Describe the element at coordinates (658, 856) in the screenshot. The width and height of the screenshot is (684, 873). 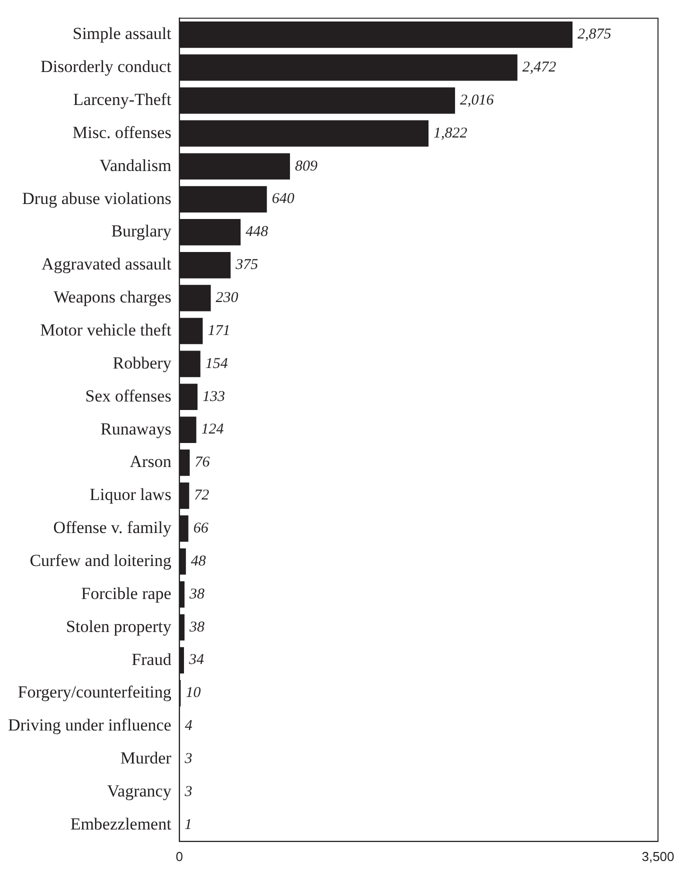
I see `x-tick-label: 3,500` at that location.